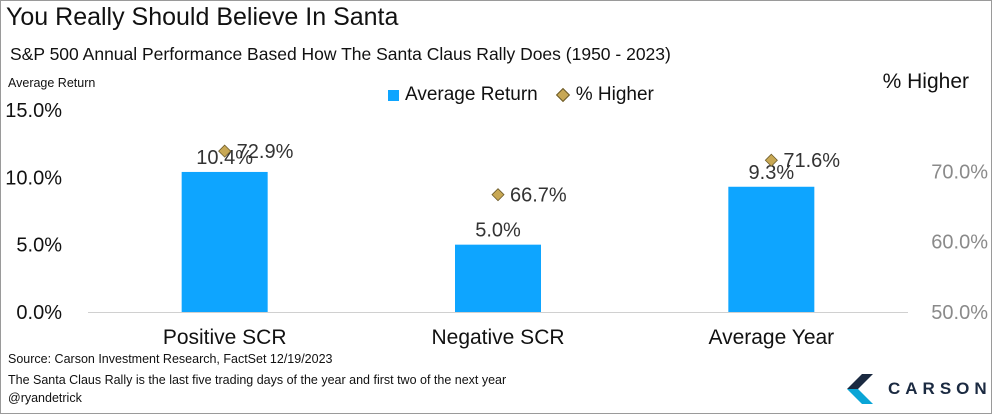 This screenshot has height=414, width=992. What do you see at coordinates (225, 337) in the screenshot?
I see `x-tick-label-0: Positive SCR` at bounding box center [225, 337].